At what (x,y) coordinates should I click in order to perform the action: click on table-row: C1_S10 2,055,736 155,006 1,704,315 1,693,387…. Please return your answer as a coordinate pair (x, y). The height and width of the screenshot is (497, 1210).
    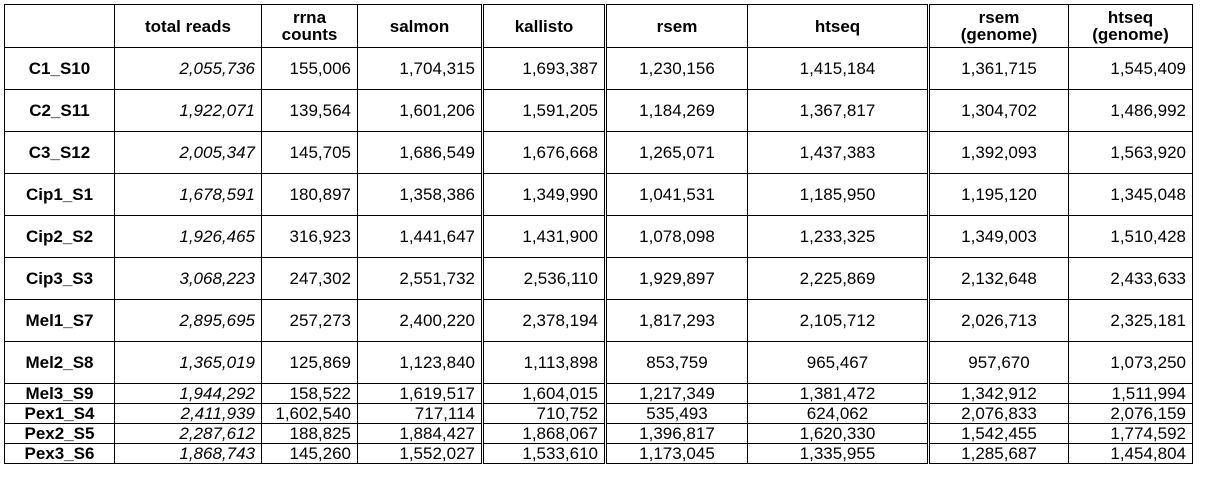
    Looking at the image, I should click on (598, 68).